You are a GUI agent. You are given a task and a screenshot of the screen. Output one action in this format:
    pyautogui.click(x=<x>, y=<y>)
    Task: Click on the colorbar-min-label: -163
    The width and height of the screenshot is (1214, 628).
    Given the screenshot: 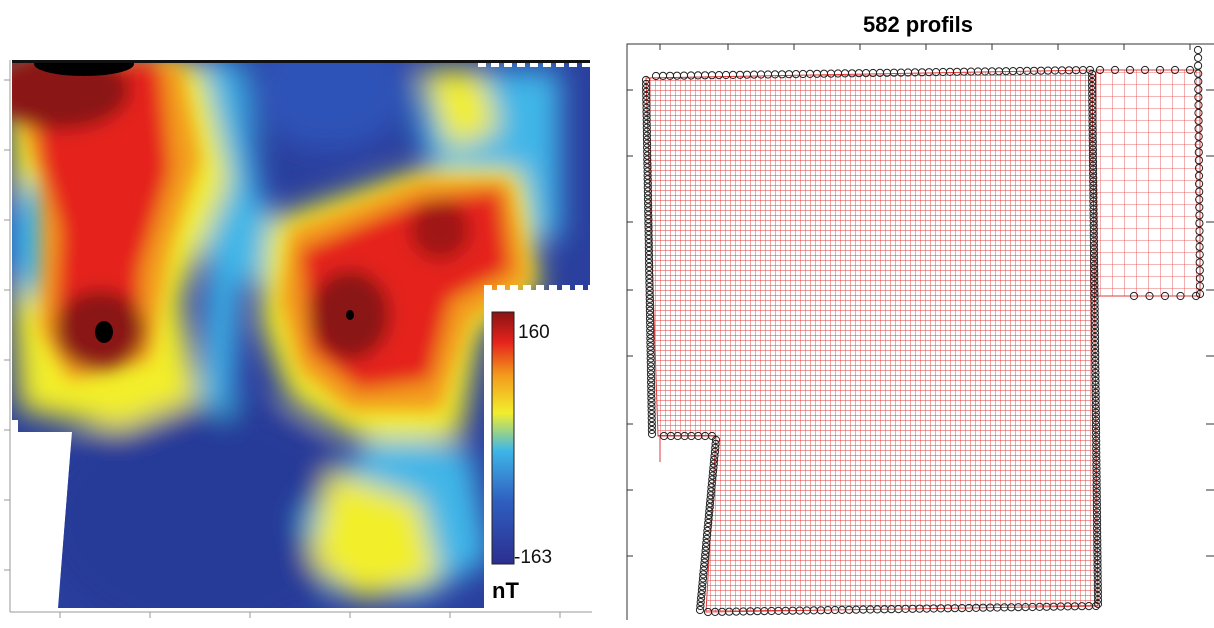 What is the action you would take?
    pyautogui.click(x=533, y=557)
    